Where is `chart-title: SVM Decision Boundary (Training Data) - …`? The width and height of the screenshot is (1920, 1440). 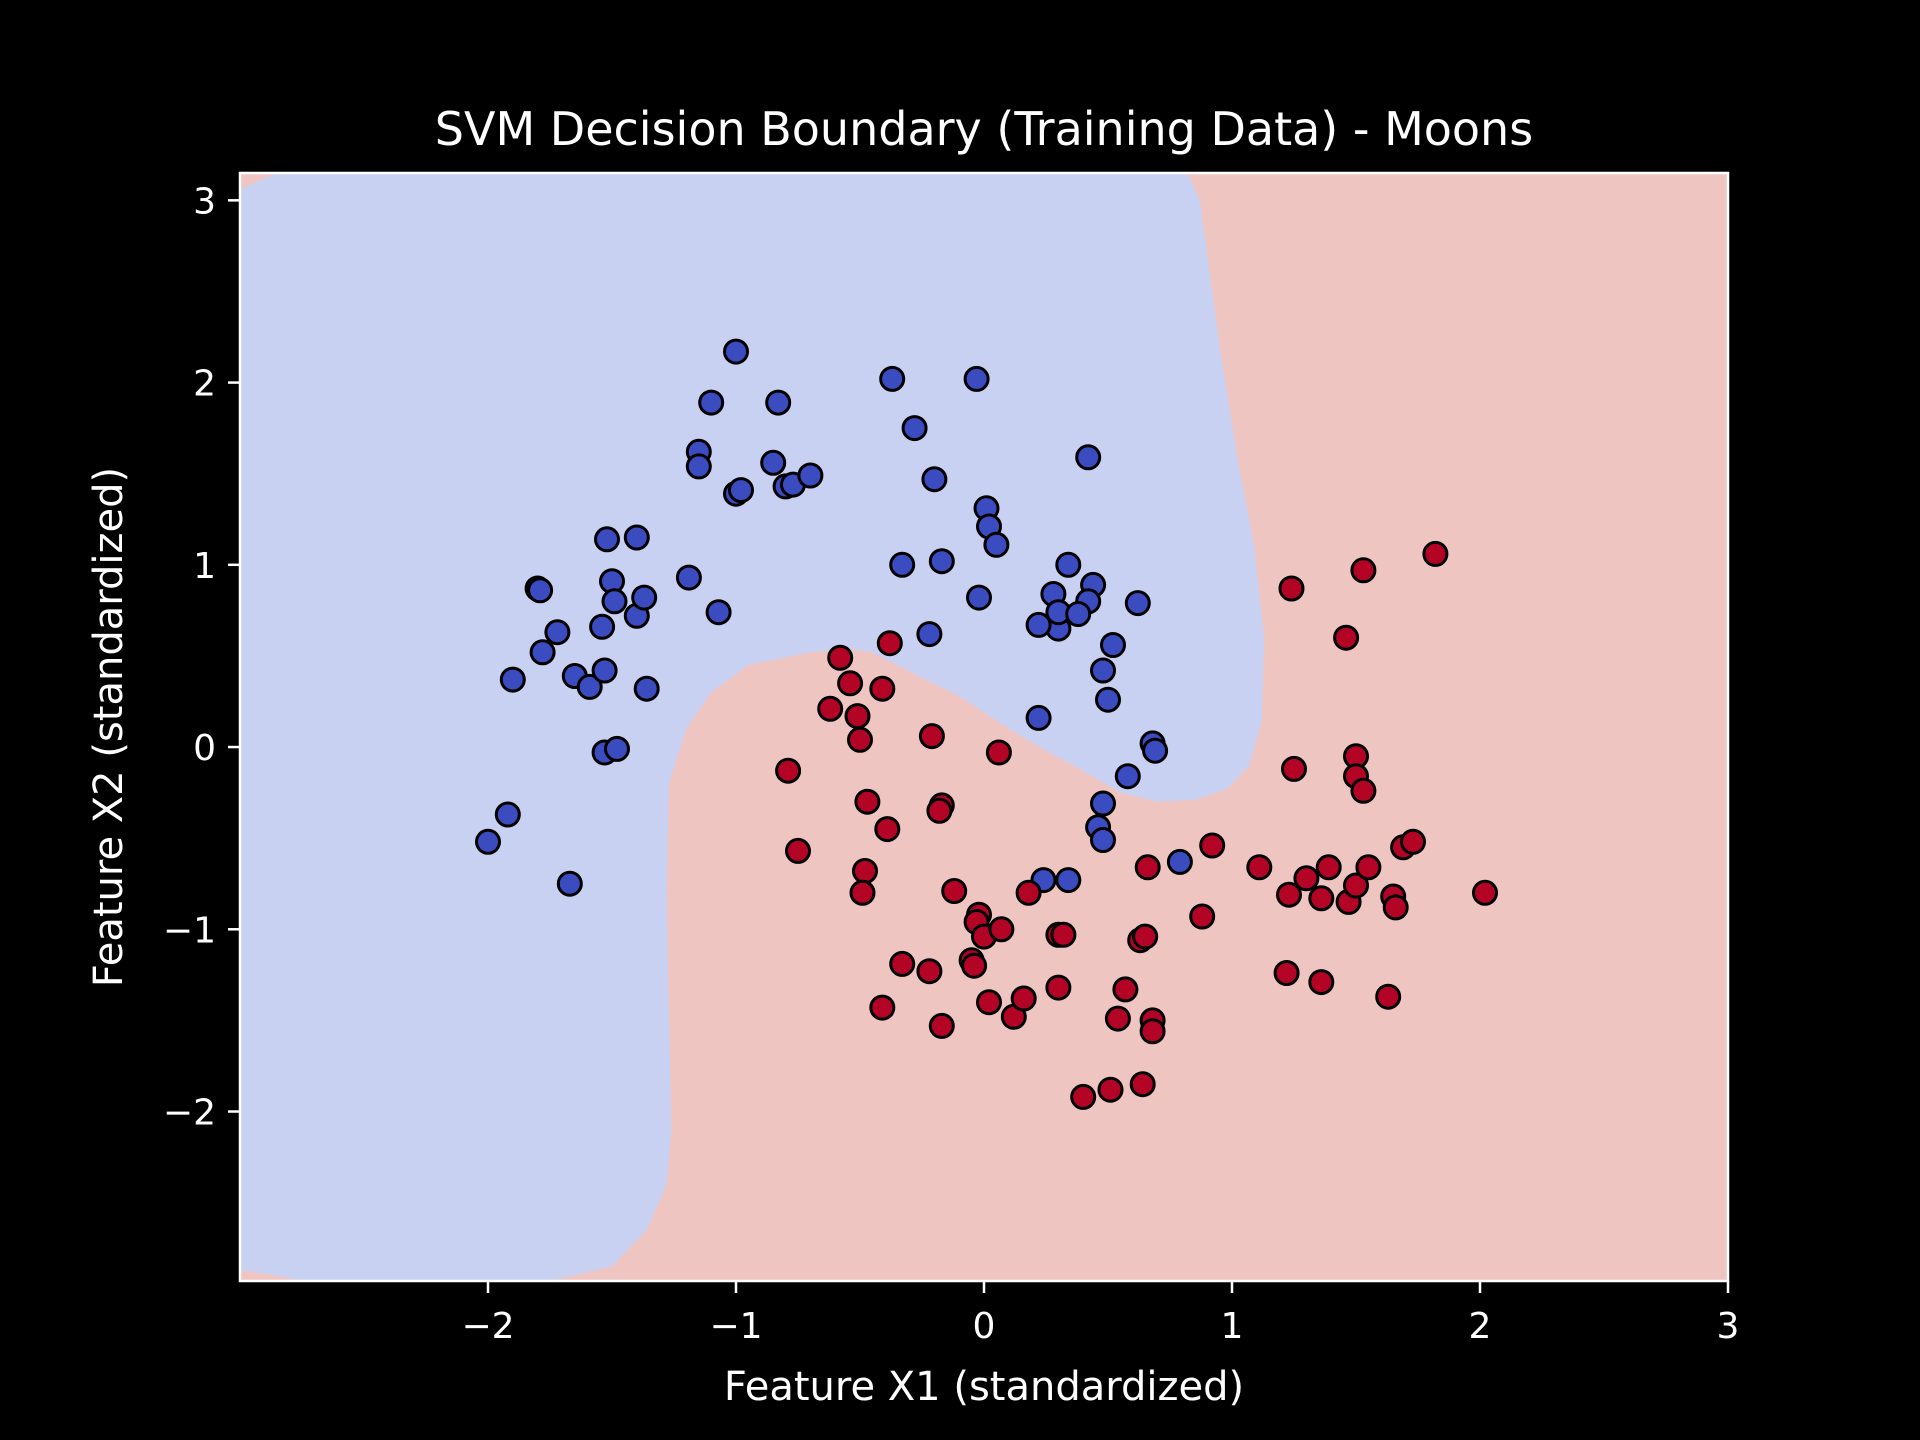
chart-title: SVM Decision Boundary (Training Data) - … is located at coordinates (984, 129).